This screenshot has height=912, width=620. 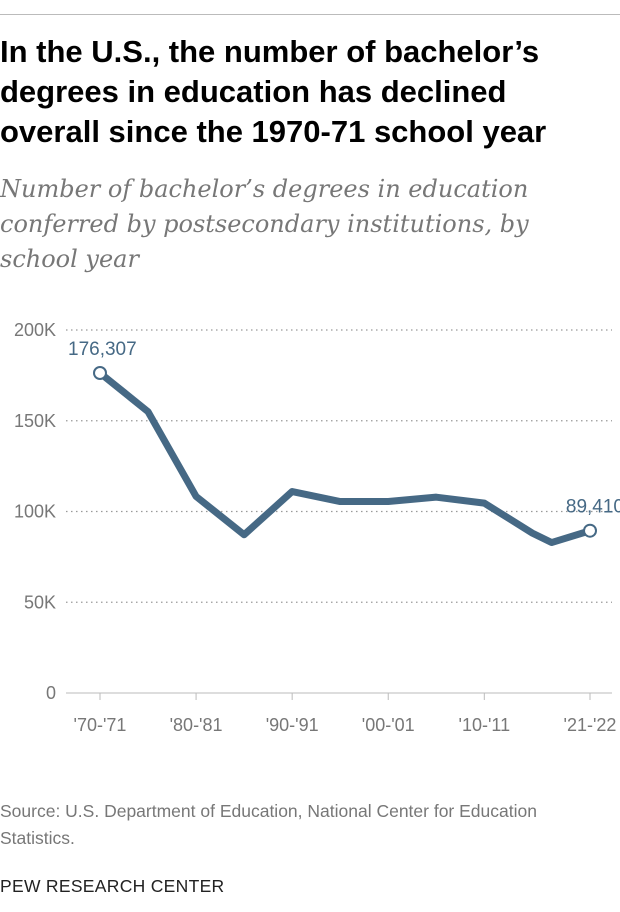 What do you see at coordinates (40, 602) in the screenshot?
I see `y-tick-label: 50K` at bounding box center [40, 602].